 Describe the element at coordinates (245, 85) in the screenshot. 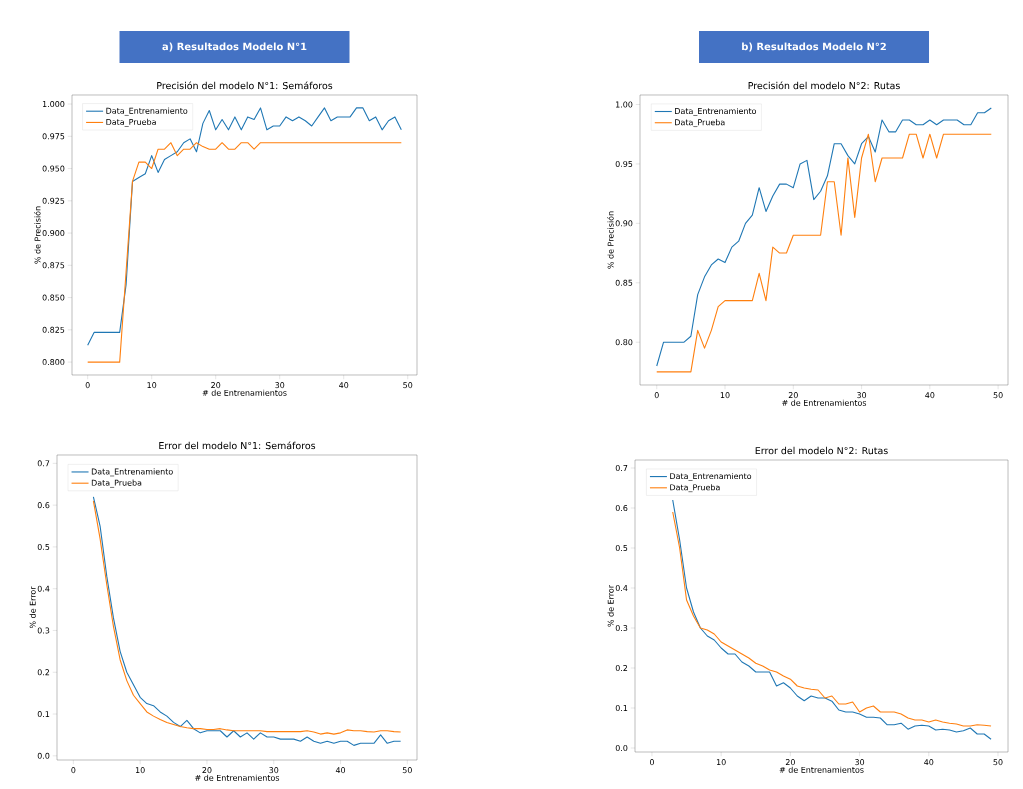

I see `chart-title: Precisión del modelo N°1: Semáforos` at that location.